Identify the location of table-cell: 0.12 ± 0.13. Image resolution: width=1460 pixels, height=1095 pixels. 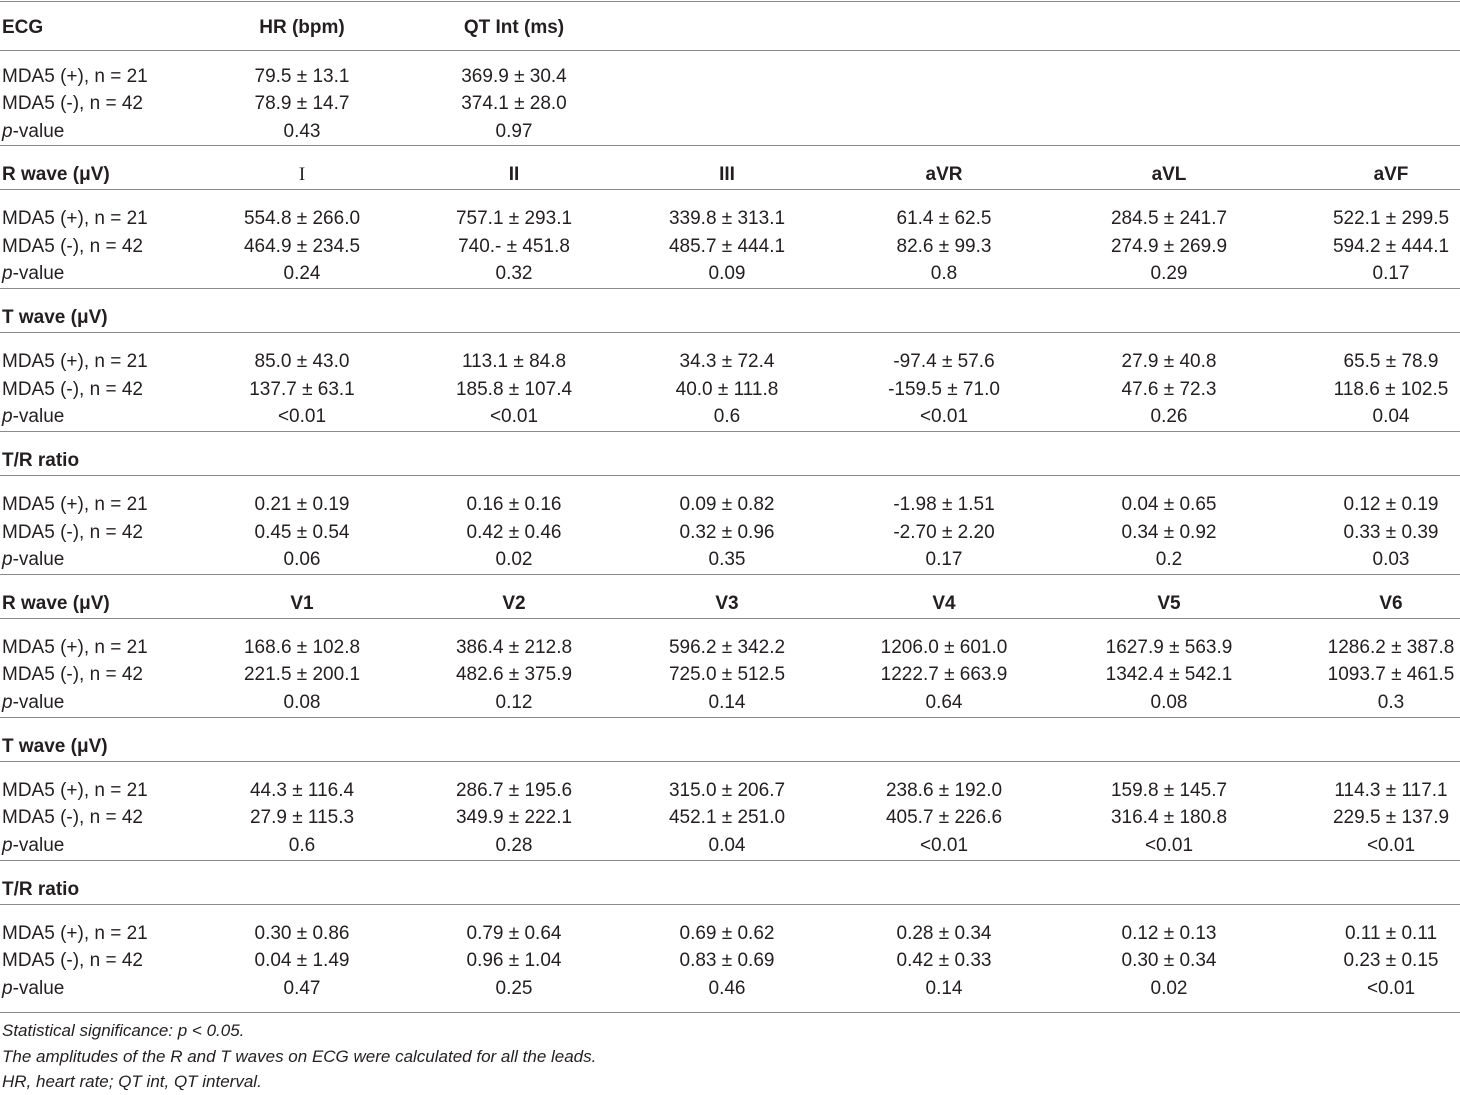
(1169, 933).